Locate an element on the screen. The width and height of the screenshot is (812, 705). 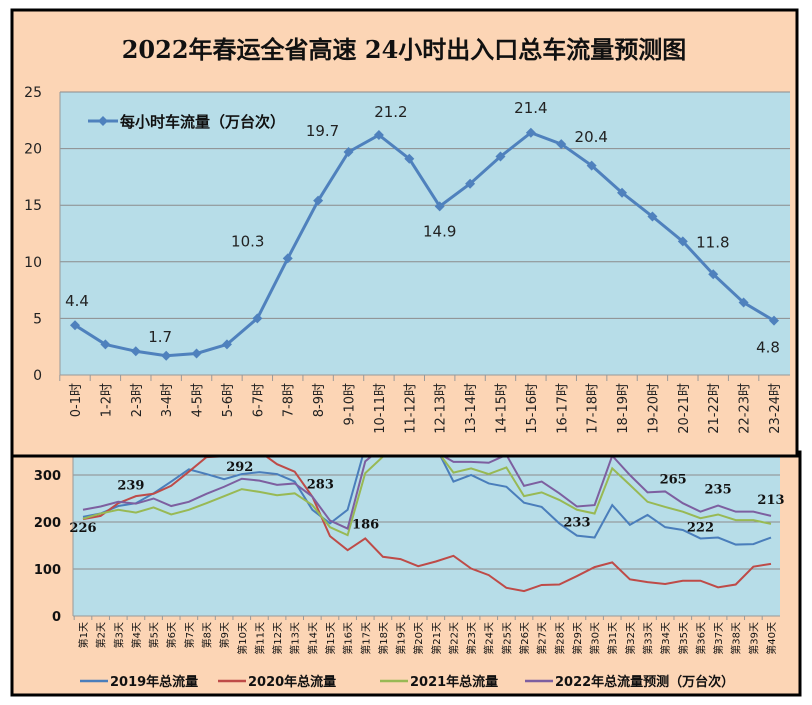
x-tick-label: 16-17时 is located at coordinates (562, 408).